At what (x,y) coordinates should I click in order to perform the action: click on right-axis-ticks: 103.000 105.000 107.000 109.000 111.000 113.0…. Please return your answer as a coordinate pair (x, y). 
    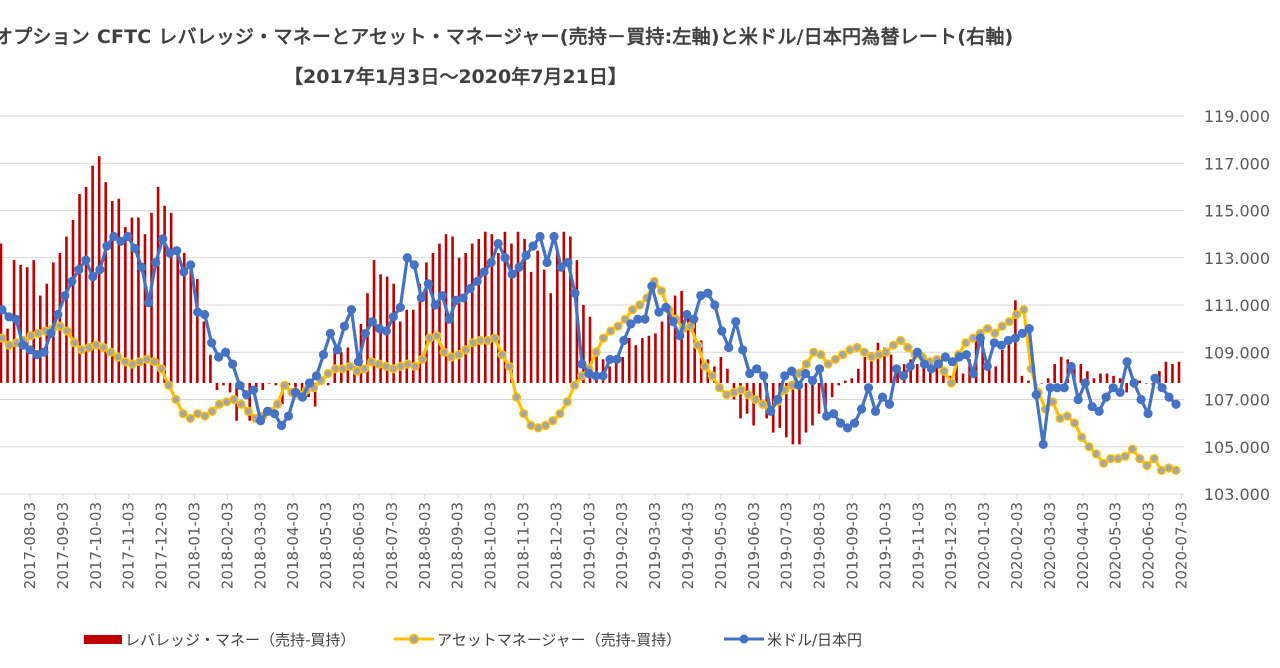
    Looking at the image, I should click on (1237, 305).